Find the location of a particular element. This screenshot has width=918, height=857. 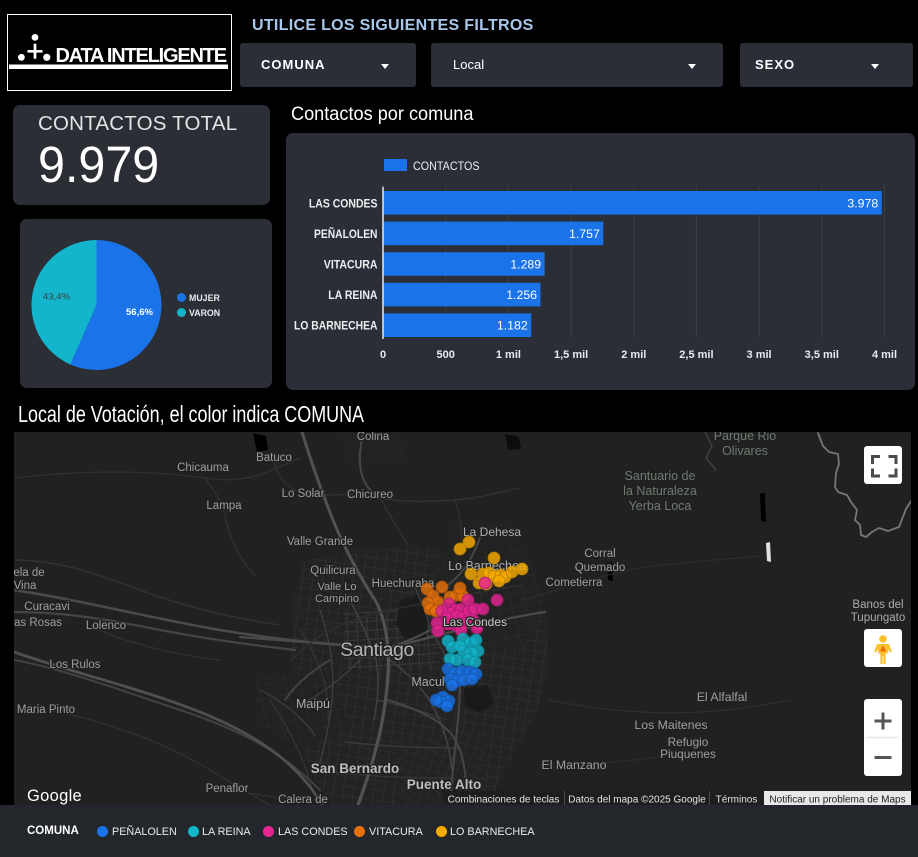

svg-text: Maipú is located at coordinates (313, 704).